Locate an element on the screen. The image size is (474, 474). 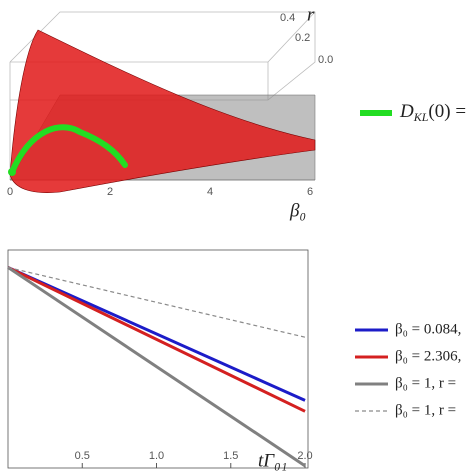
legend-subscript: KL is located at coordinates (421, 117).